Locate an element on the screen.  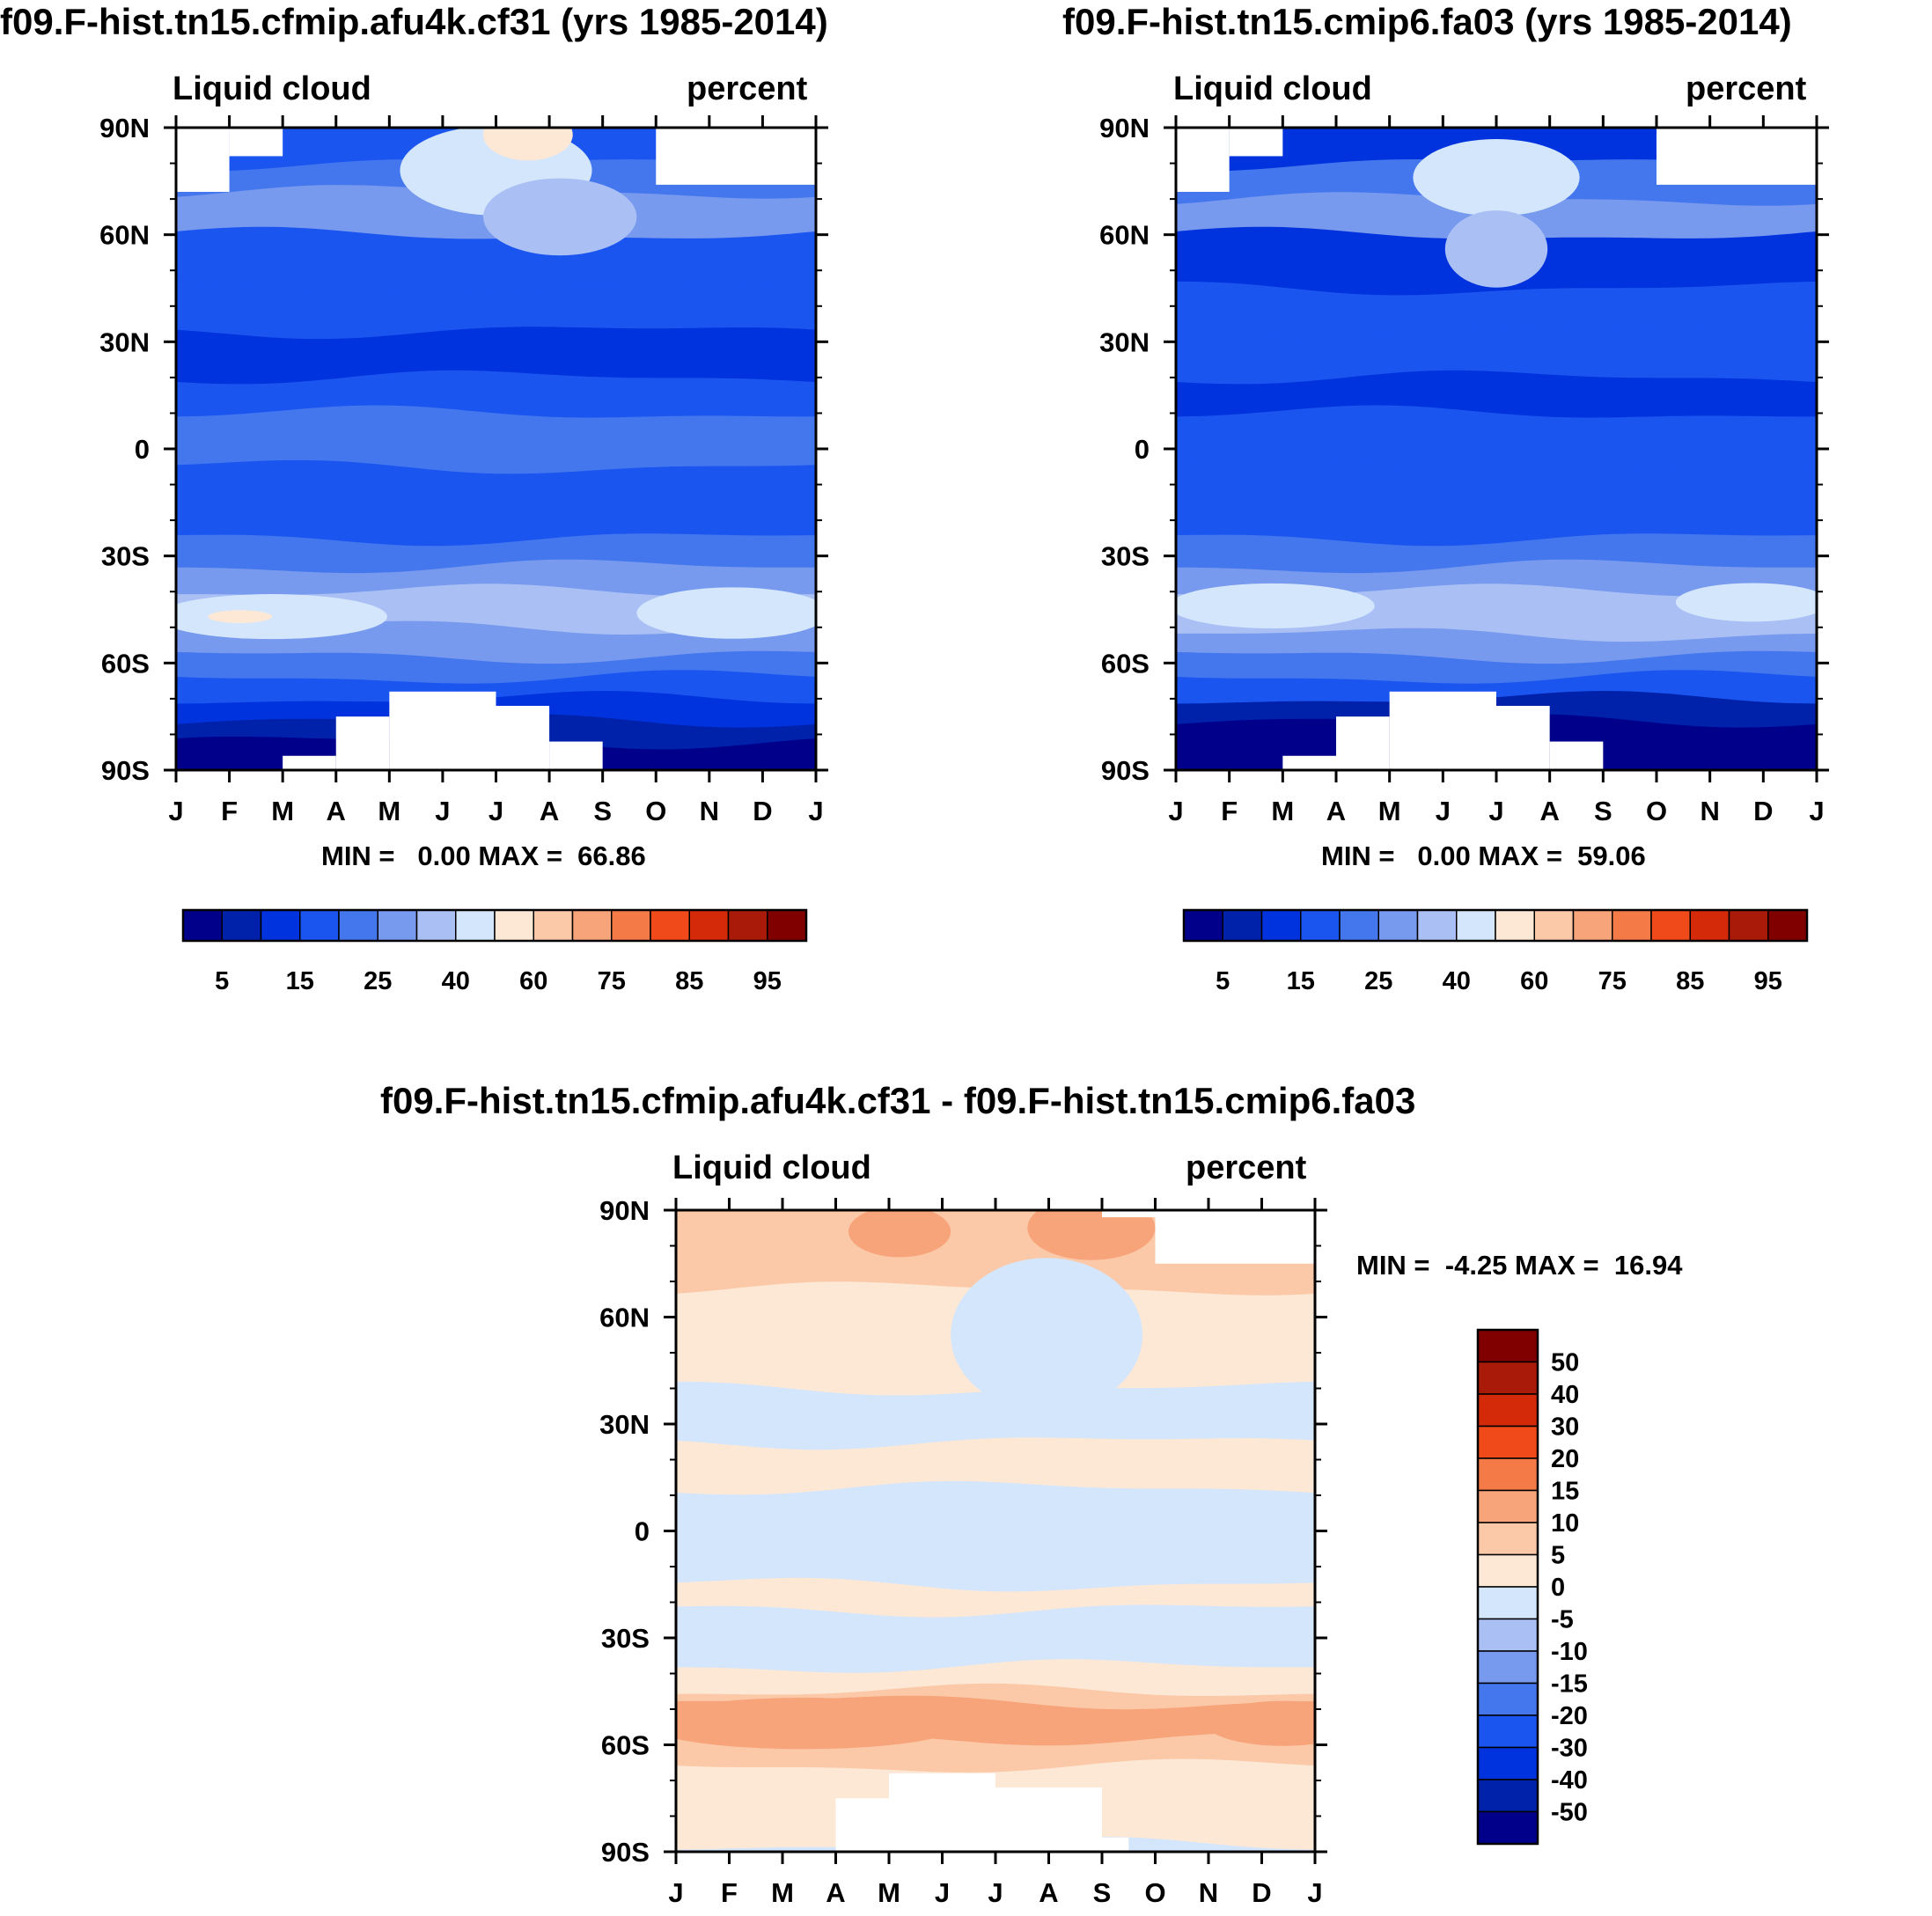
colorbar-label: 15 is located at coordinates (300, 981).